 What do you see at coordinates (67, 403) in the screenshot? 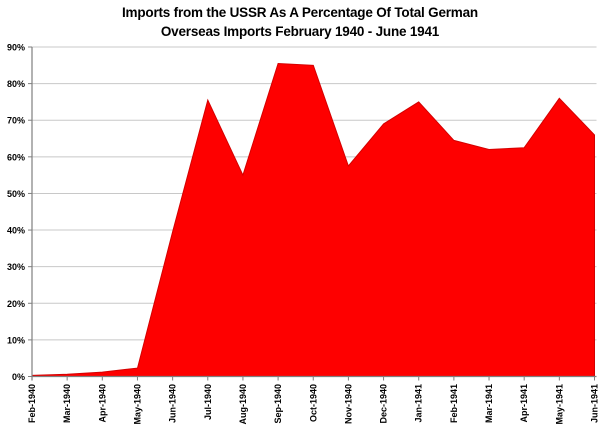
I see `x-tick-label: Mar-1940` at bounding box center [67, 403].